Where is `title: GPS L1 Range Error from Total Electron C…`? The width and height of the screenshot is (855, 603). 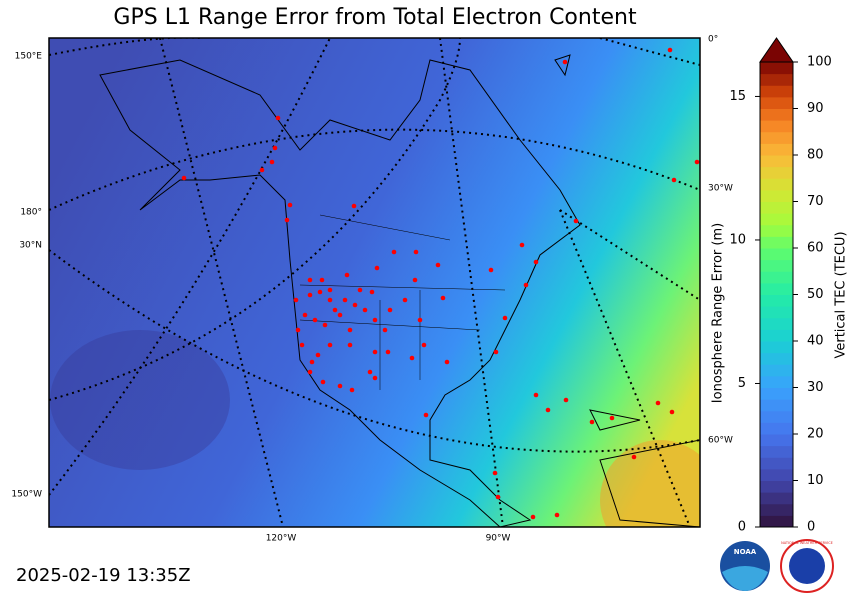
title: GPS L1 Range Error from Total Electron C… is located at coordinates (375, 17).